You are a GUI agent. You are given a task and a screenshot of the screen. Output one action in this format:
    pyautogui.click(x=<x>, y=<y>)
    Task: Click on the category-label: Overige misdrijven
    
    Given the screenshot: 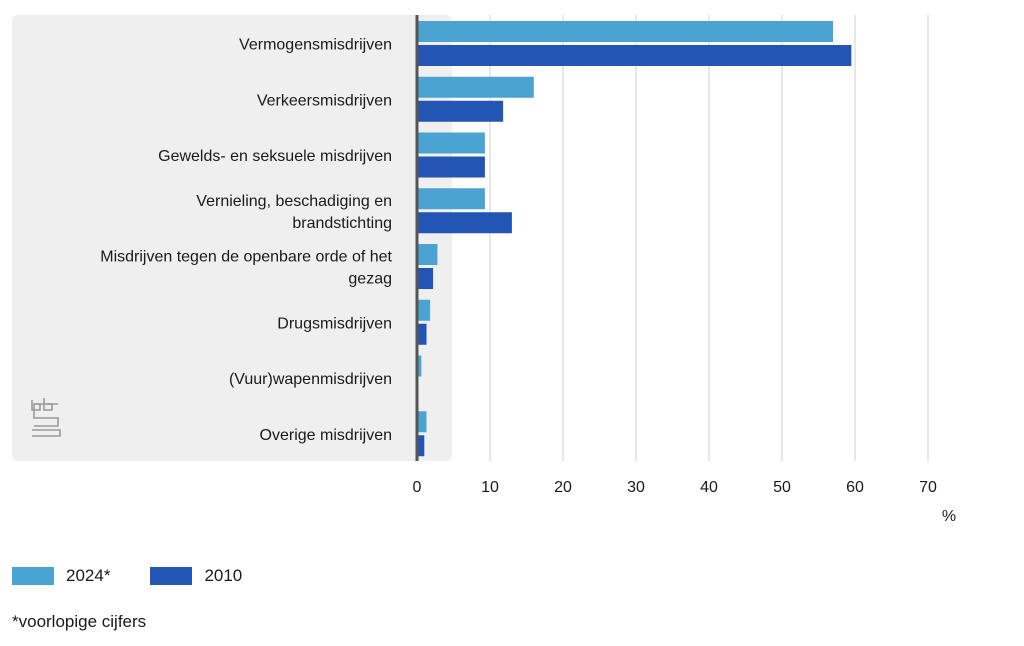 What is the action you would take?
    pyautogui.click(x=326, y=435)
    